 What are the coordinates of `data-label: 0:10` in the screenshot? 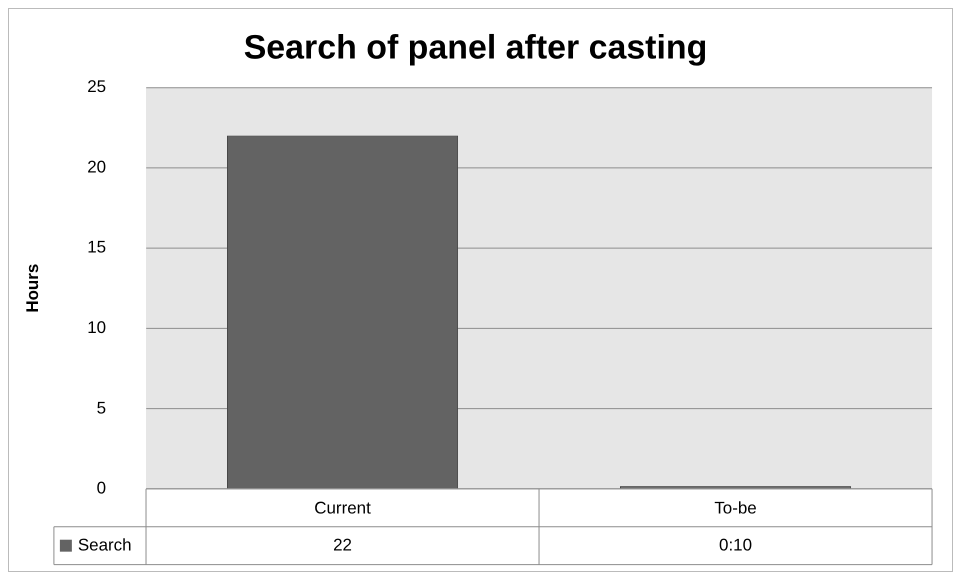 It's located at (735, 544).